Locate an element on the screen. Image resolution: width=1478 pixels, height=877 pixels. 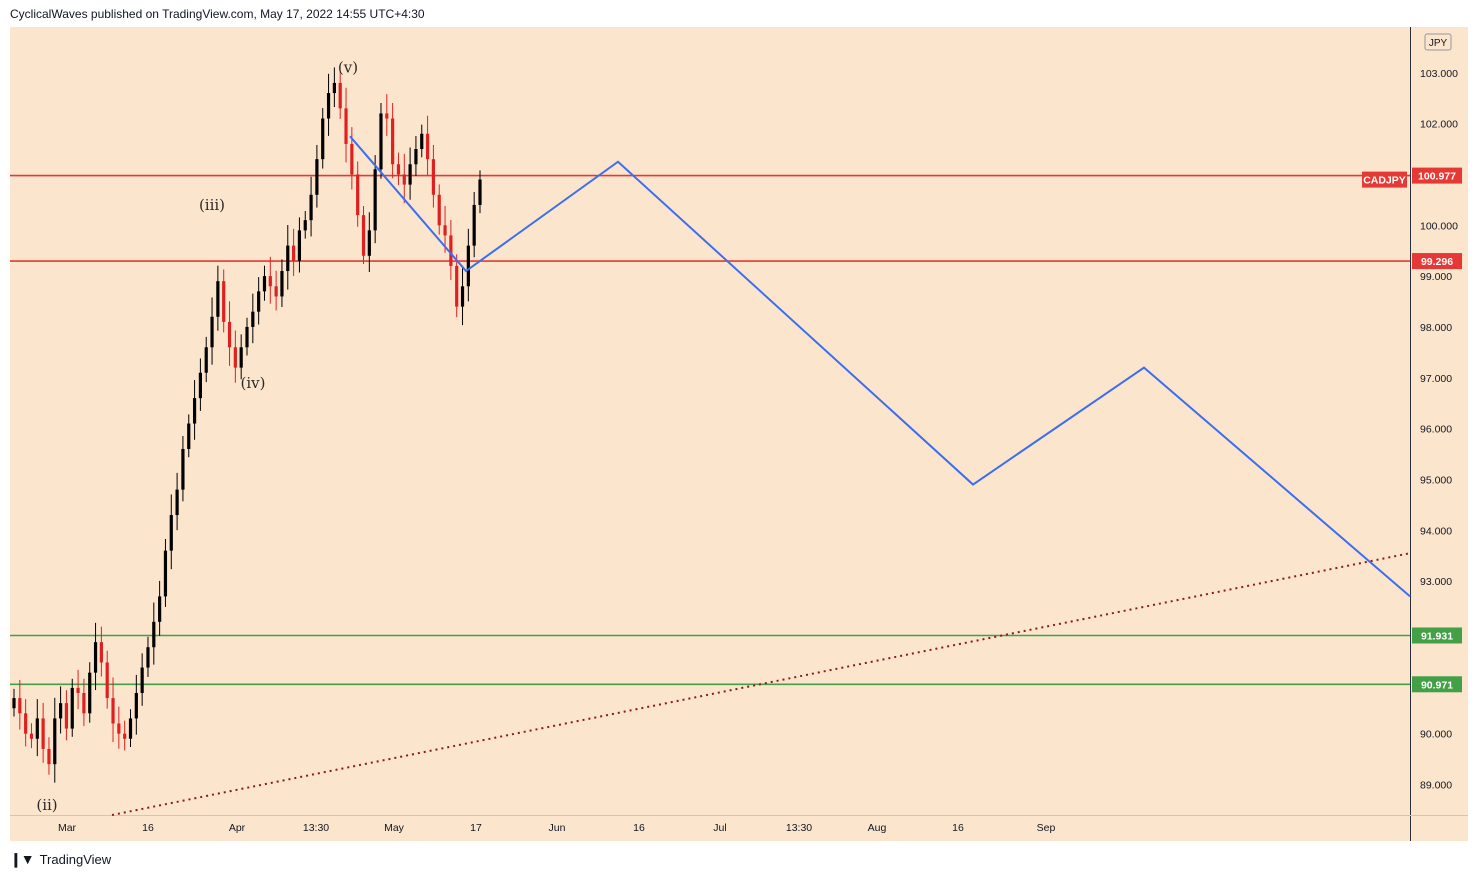
x-tick-label: Jul is located at coordinates (719, 828).